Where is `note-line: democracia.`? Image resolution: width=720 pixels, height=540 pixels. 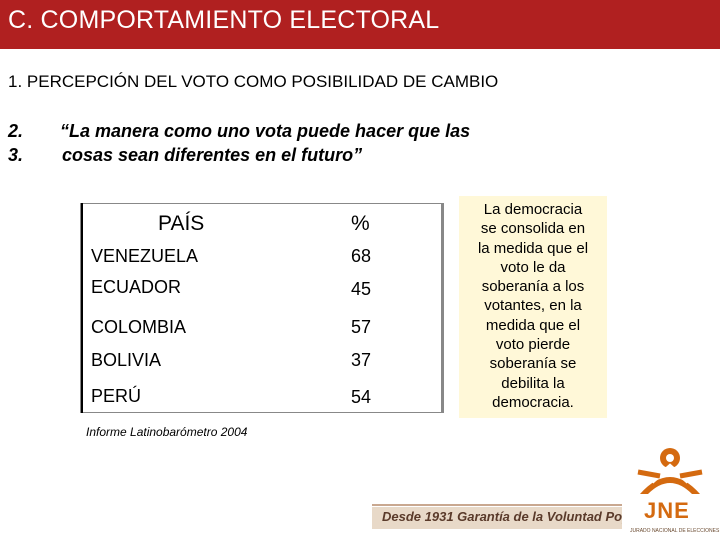
note-line: democracia. is located at coordinates (533, 402).